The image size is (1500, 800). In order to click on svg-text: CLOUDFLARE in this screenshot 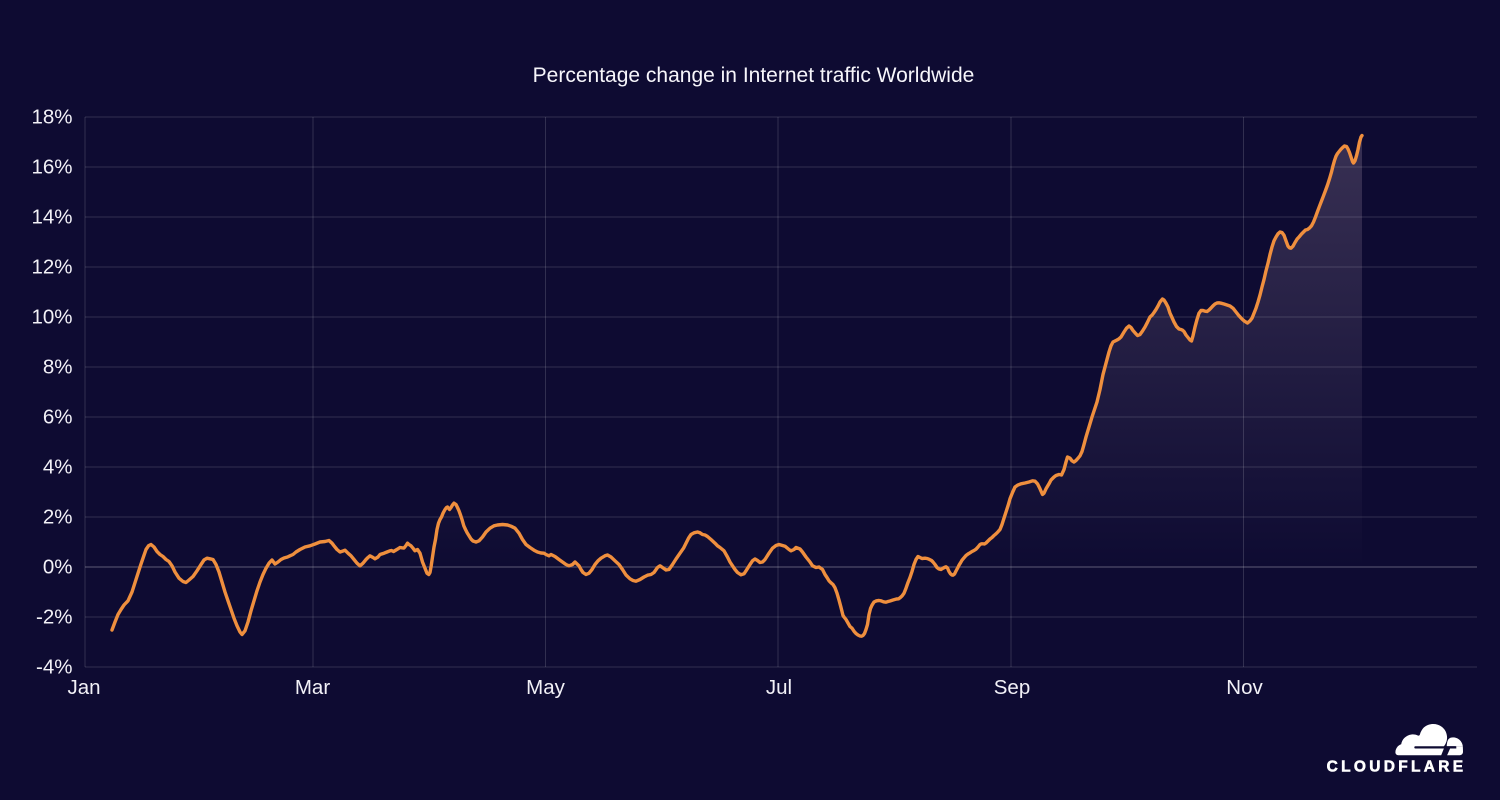, I will do `click(1397, 767)`.